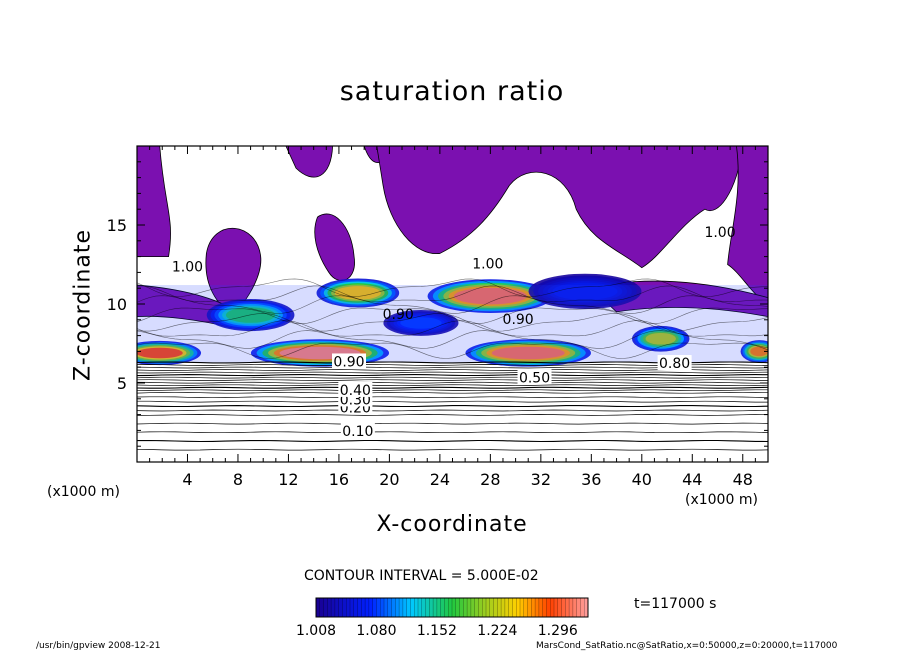 The width and height of the screenshot is (904, 654). What do you see at coordinates (558, 631) in the screenshot?
I see `colorbar-label-4: 1.296` at bounding box center [558, 631].